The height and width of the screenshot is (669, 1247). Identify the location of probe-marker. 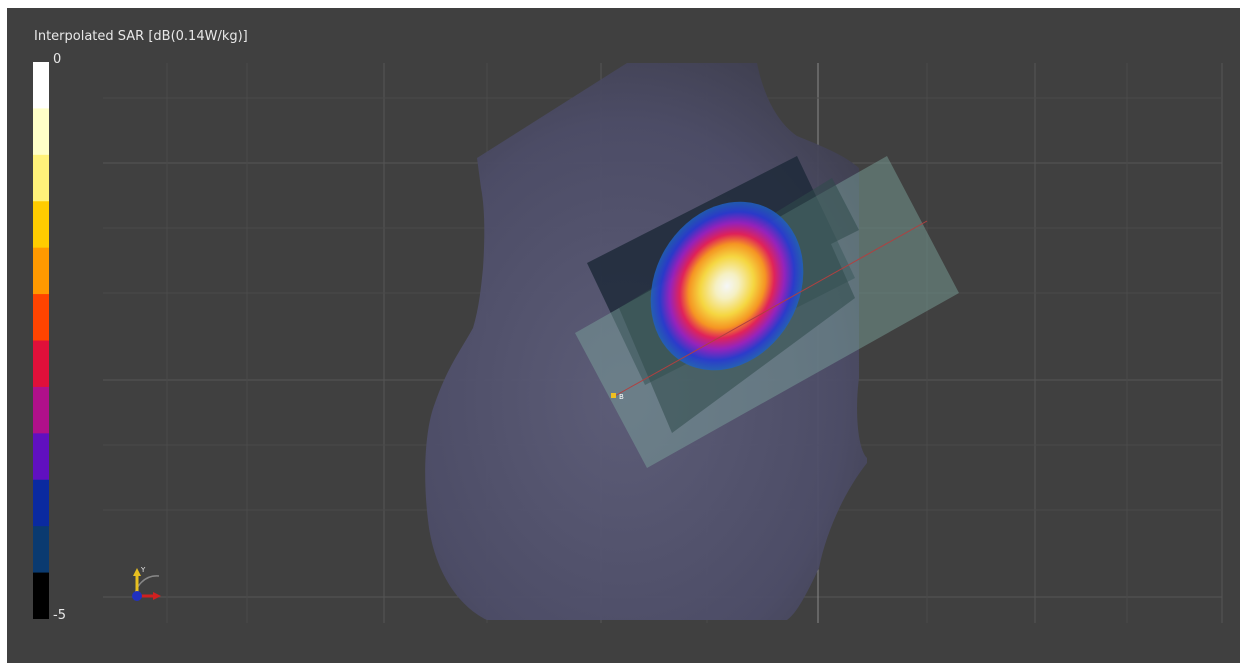
(613, 395).